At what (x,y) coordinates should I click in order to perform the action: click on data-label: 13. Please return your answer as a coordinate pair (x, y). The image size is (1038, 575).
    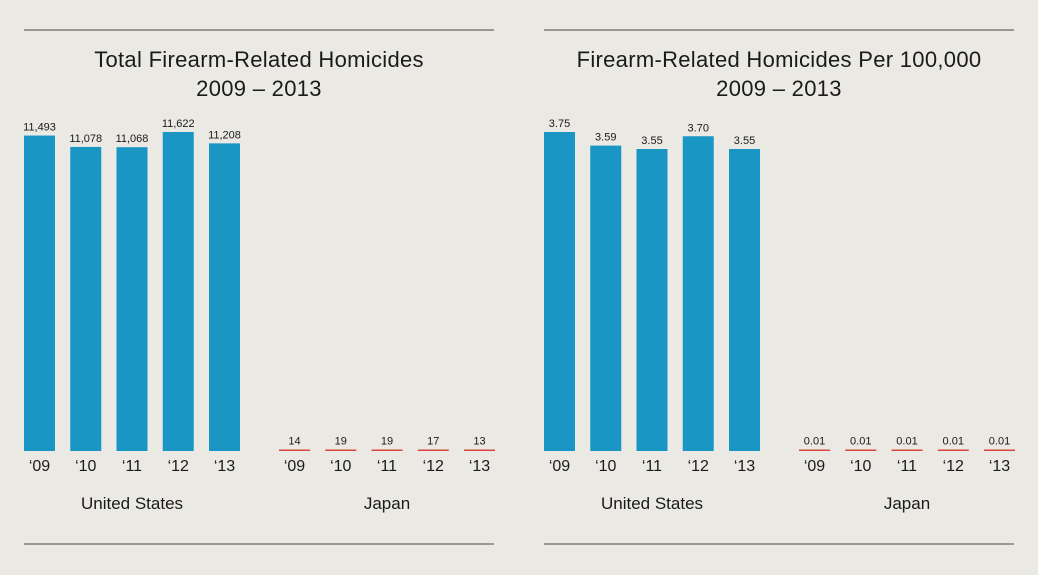
    Looking at the image, I should click on (479, 442).